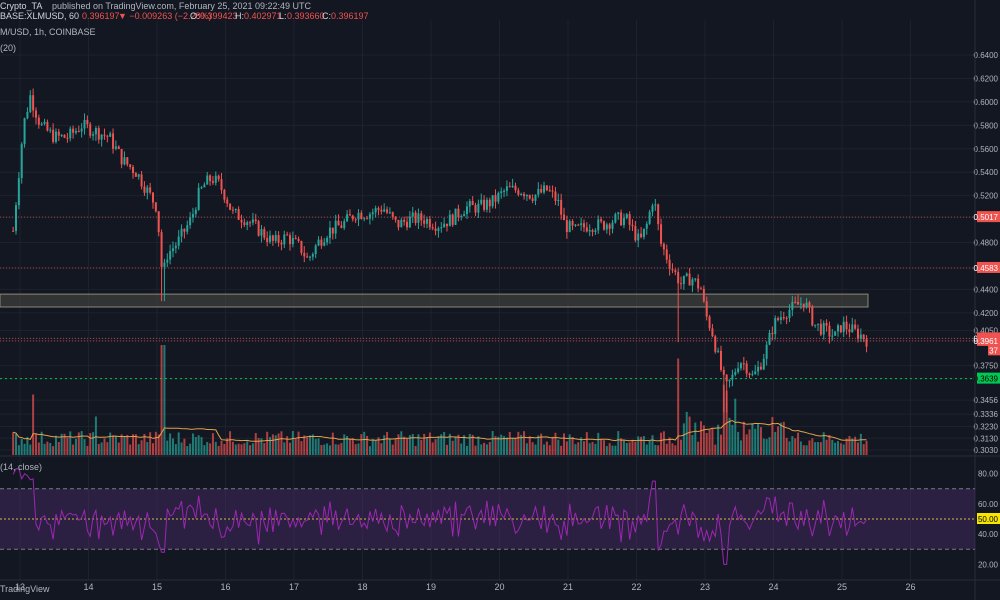 The width and height of the screenshot is (1000, 600). I want to click on level-label-bg, so click(988, 217).